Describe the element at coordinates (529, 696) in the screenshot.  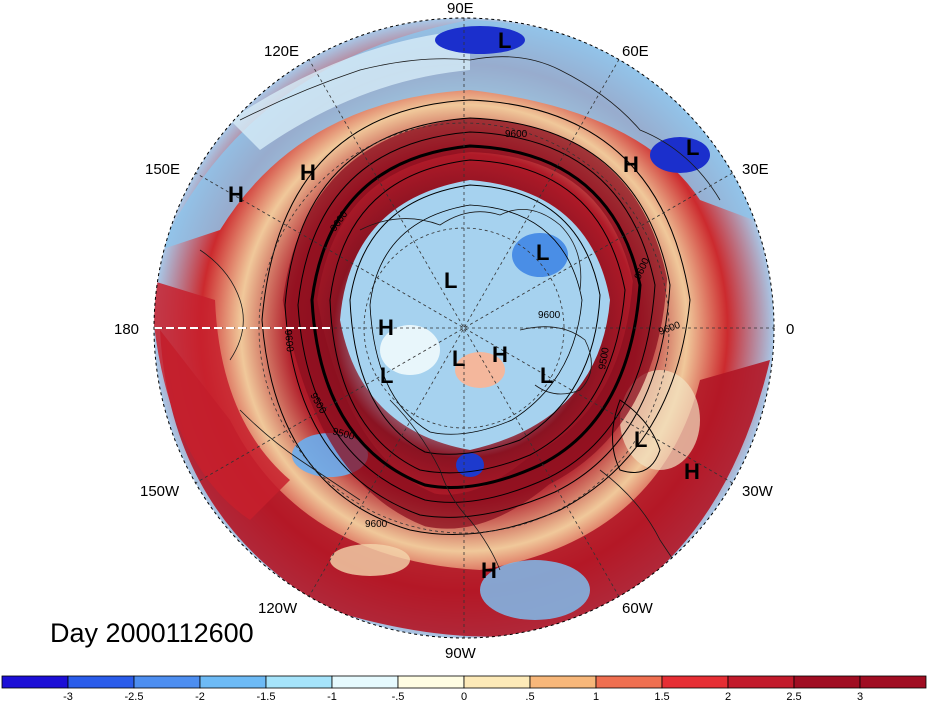
I see `colorbar-tick-label: .5` at that location.